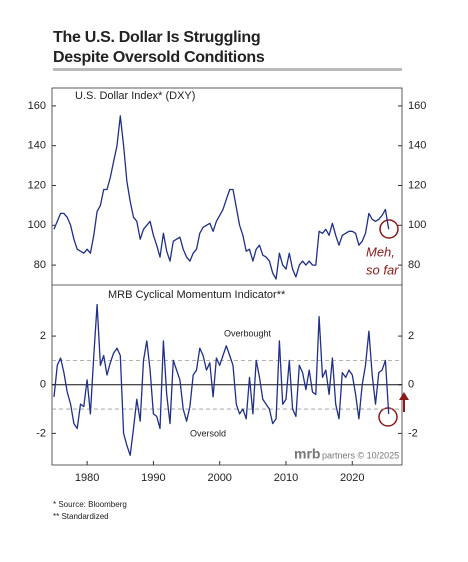 This screenshot has height=562, width=468. Describe the element at coordinates (417, 146) in the screenshot. I see `y-tick-label-right: 140` at that location.